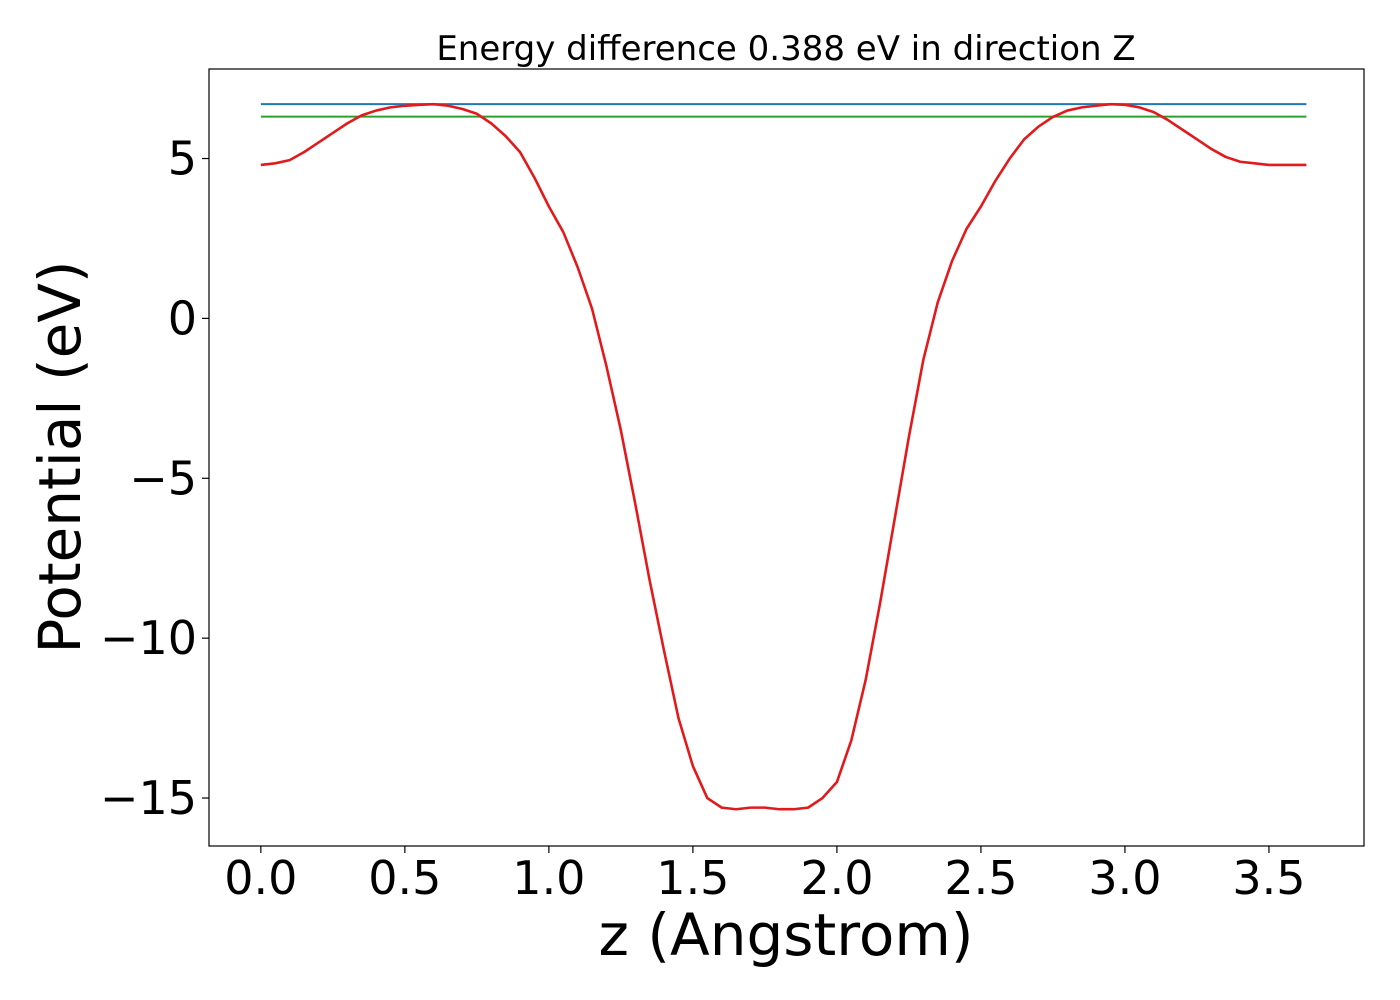 Image resolution: width=1400 pixels, height=1000 pixels. What do you see at coordinates (60, 456) in the screenshot?
I see `y-axis-label: Potential (eV)` at bounding box center [60, 456].